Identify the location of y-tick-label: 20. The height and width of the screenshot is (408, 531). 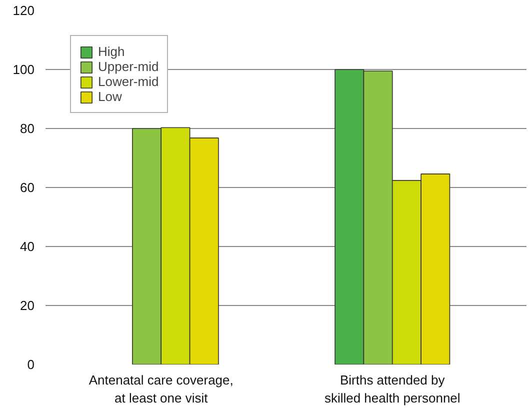
(27, 305).